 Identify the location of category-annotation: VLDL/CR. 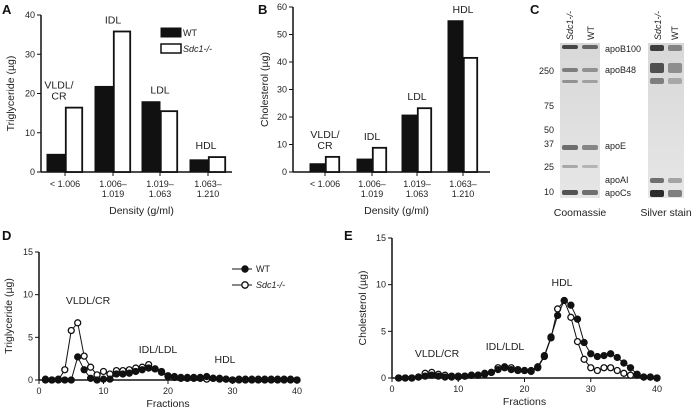
(58, 91).